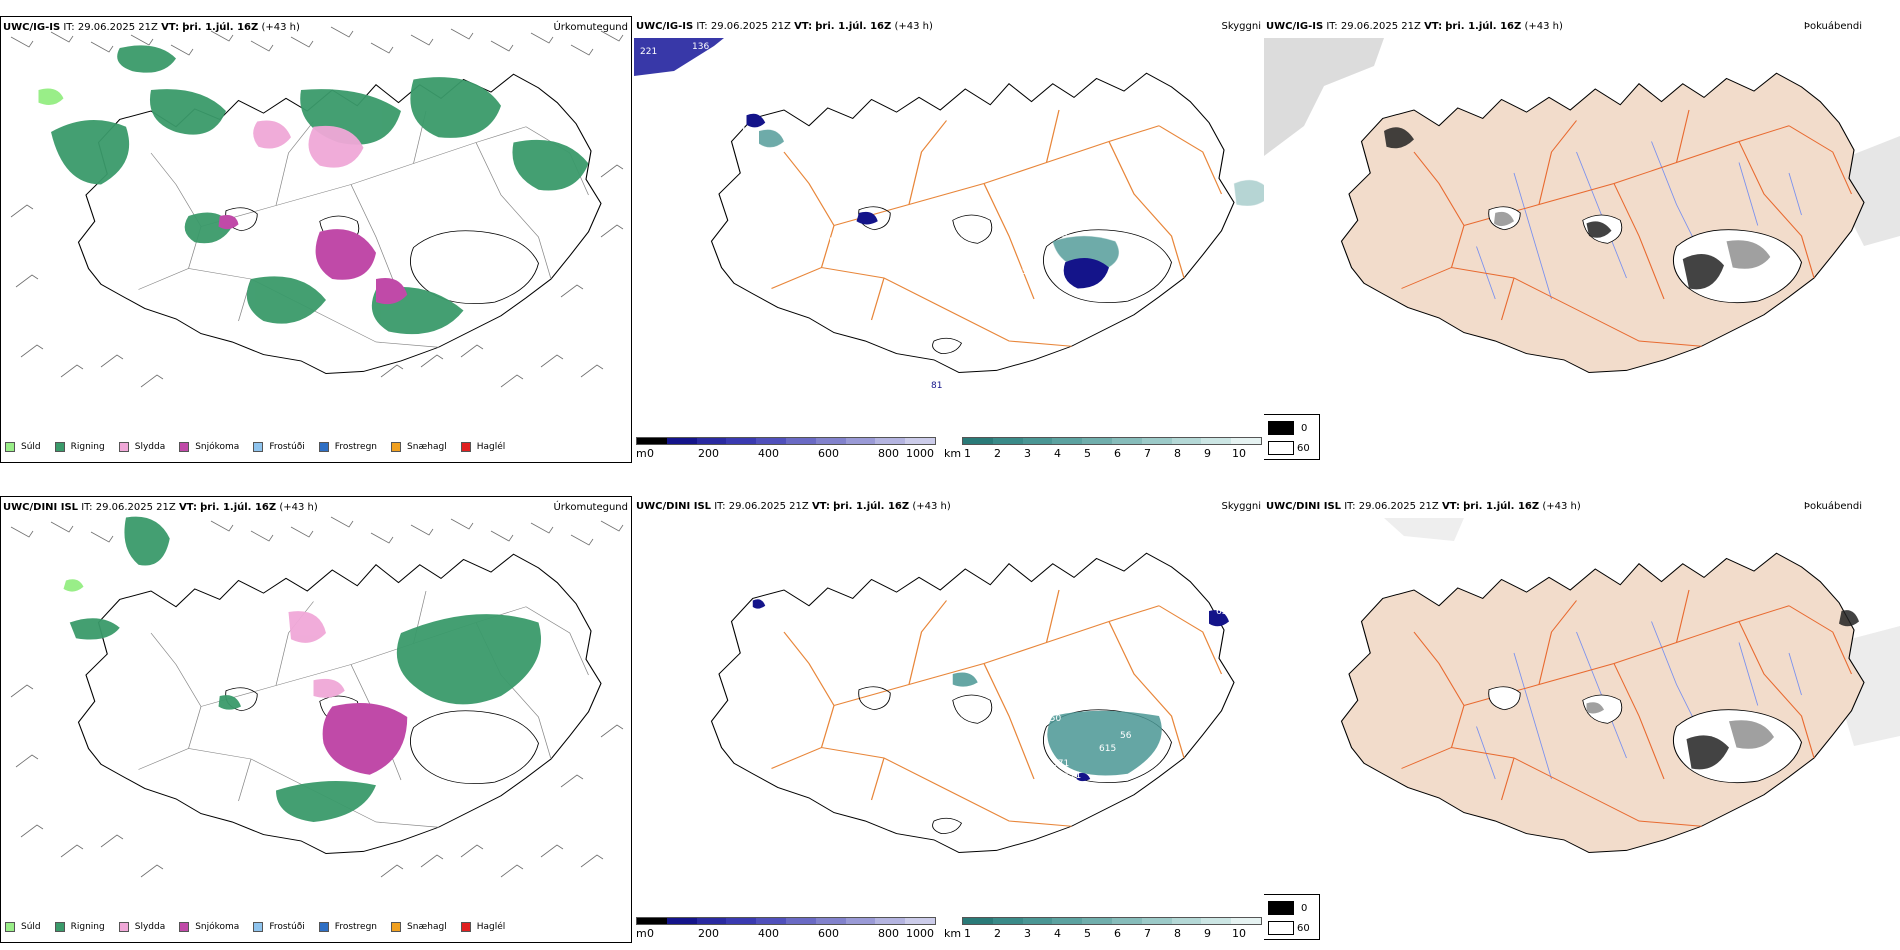 The height and width of the screenshot is (950, 1900). I want to click on map-value-label: 571, so click(1060, 764).